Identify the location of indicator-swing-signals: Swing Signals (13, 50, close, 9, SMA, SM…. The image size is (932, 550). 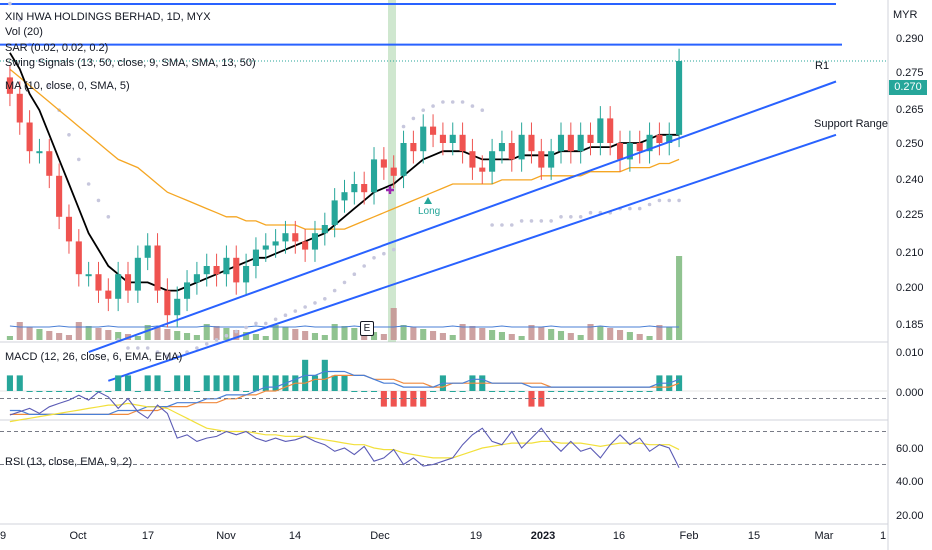
(130, 63).